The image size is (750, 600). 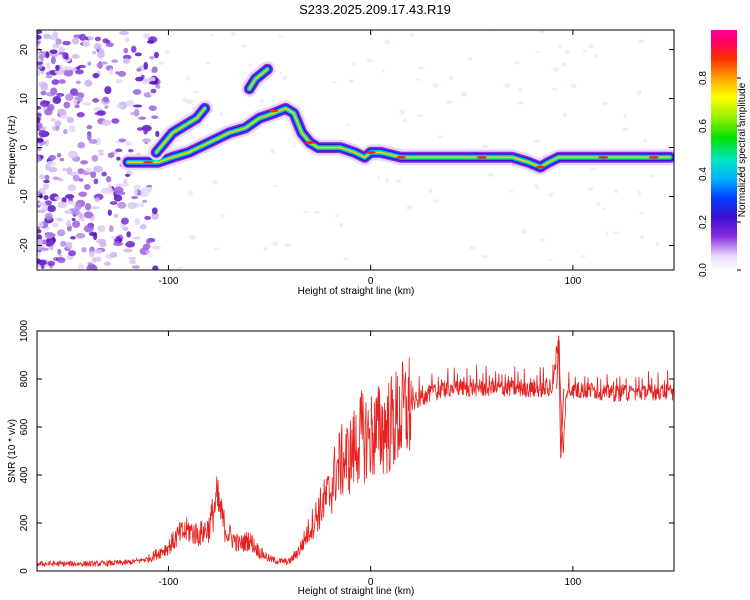 I want to click on snr-ytick-label: 0, so click(x=24, y=571).